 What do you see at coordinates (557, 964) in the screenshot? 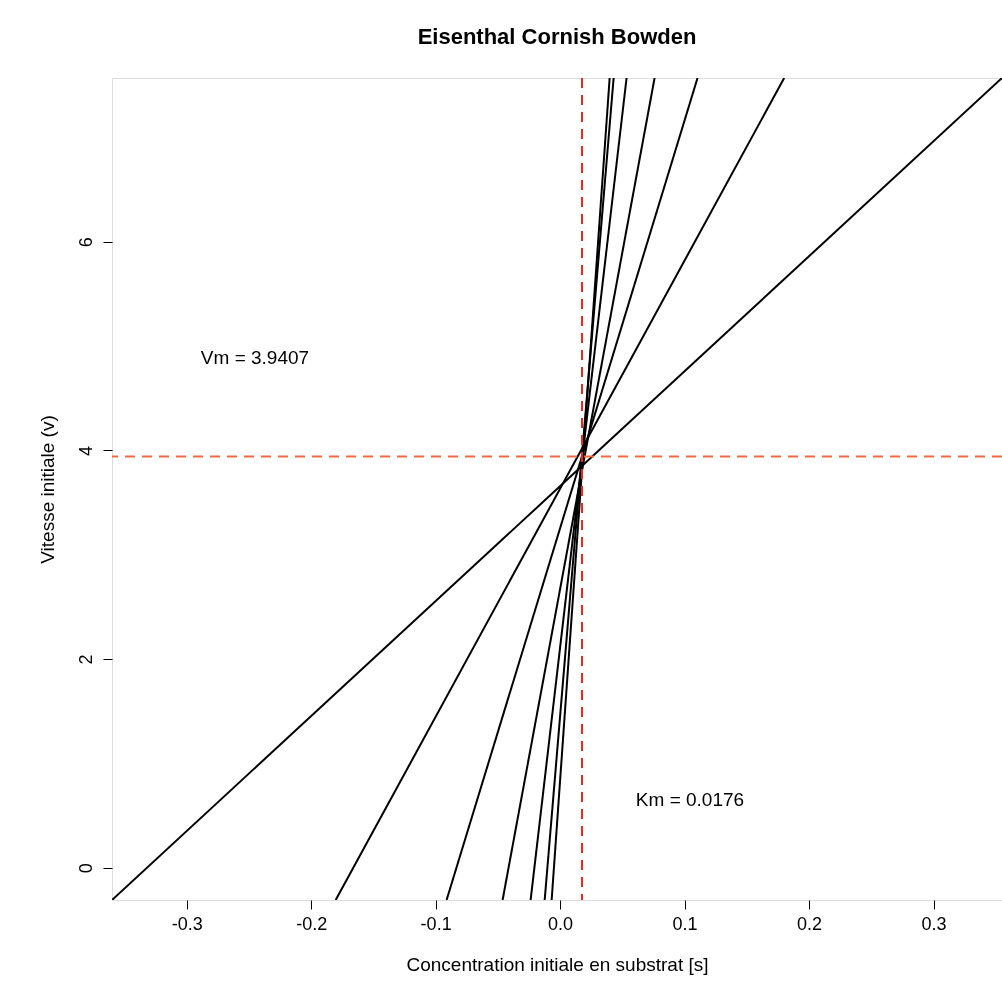
I see `x-axis-title: Concentration initiale en substrat [s]` at bounding box center [557, 964].